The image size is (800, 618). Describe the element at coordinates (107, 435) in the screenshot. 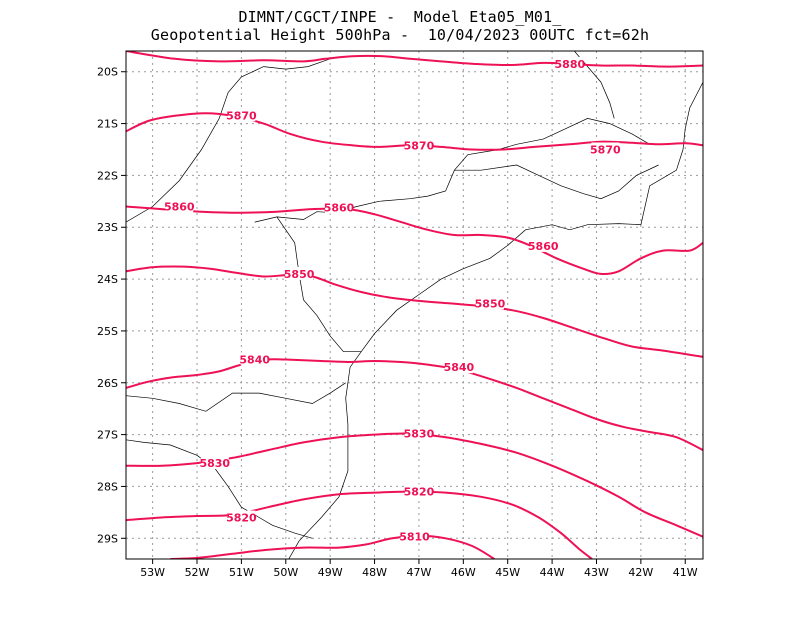

I see `lat-tick-label: 27S` at that location.